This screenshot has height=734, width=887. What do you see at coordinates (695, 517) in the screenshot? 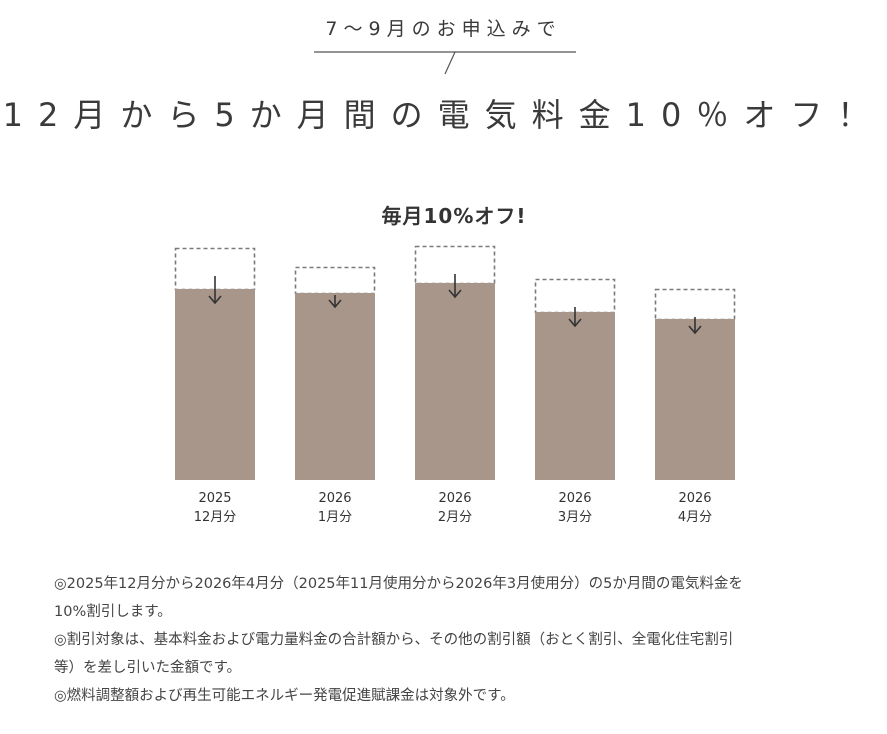
I see `category-month-label: 4月分` at bounding box center [695, 517].